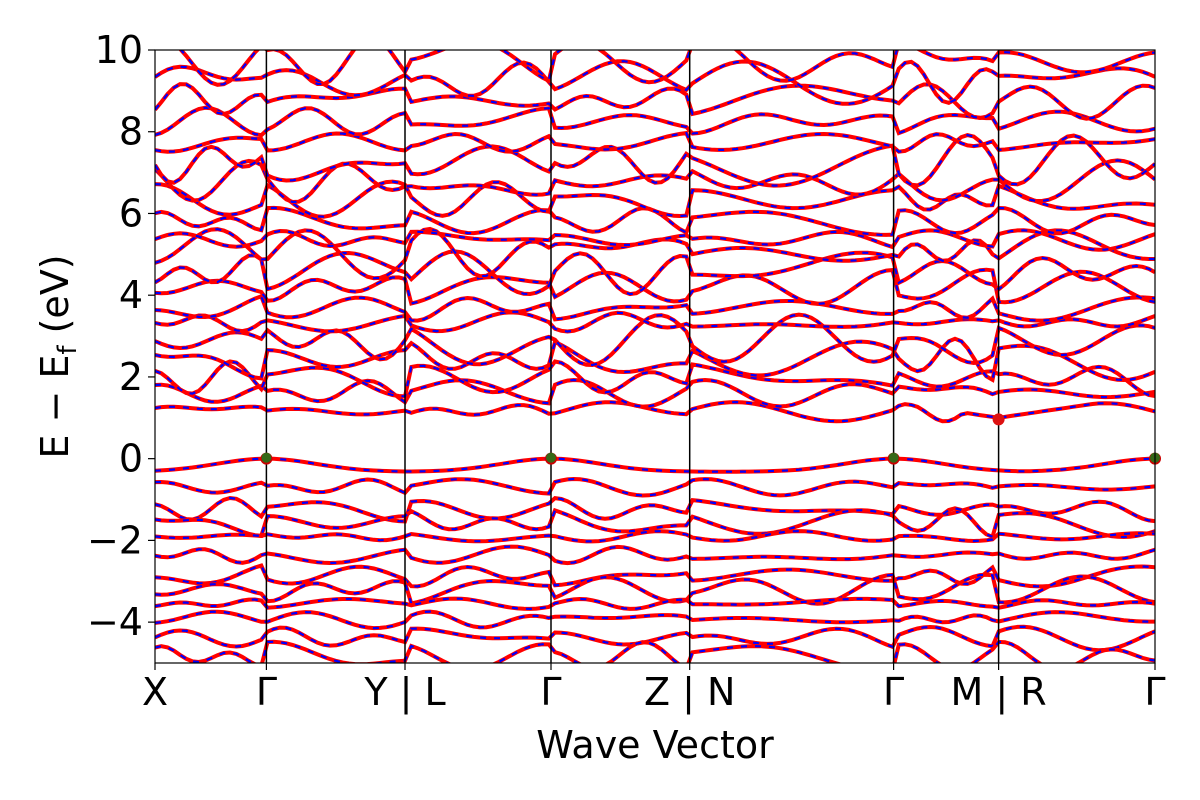 The image size is (1200, 800). Describe the element at coordinates (115, 622) in the screenshot. I see `y-tick-label-0: −4` at that location.